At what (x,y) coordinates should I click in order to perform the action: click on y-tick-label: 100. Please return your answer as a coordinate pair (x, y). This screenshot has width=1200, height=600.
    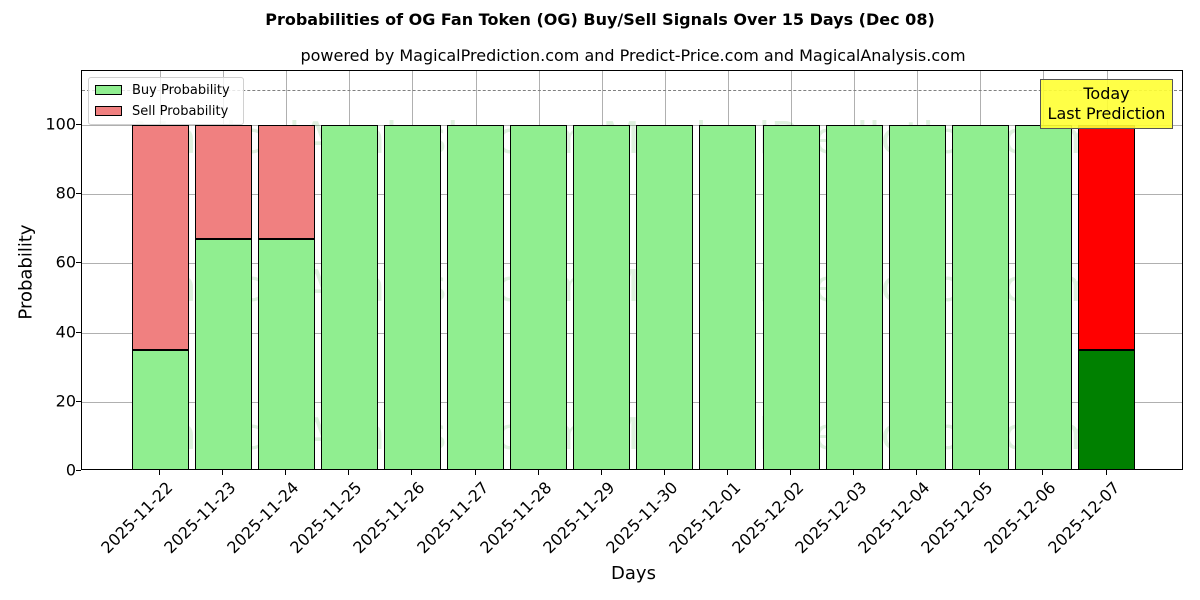
    Looking at the image, I should click on (60, 124).